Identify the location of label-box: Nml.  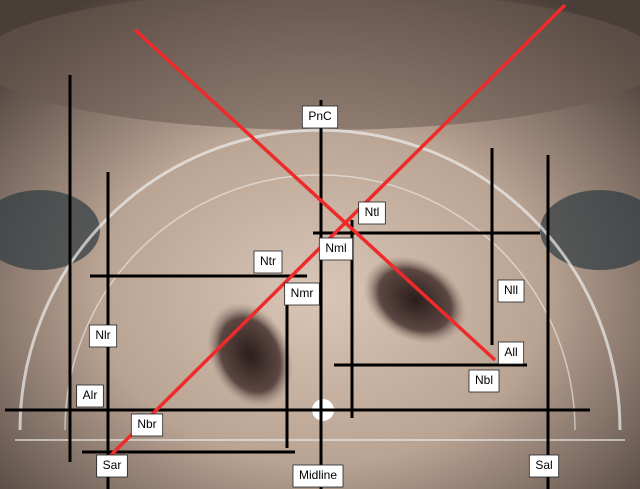
(336, 249).